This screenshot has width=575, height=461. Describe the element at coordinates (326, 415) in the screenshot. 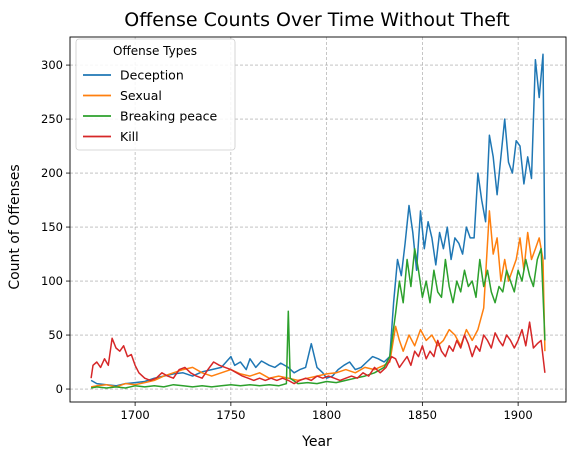

I see `x-tick-label: 1800` at that location.